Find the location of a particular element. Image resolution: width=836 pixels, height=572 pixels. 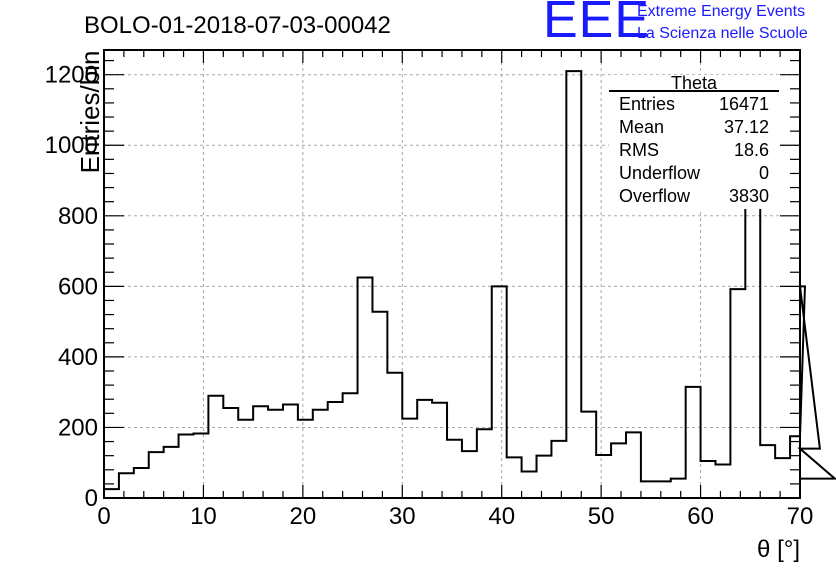

stats-row-value: 37.12 is located at coordinates (746, 127).